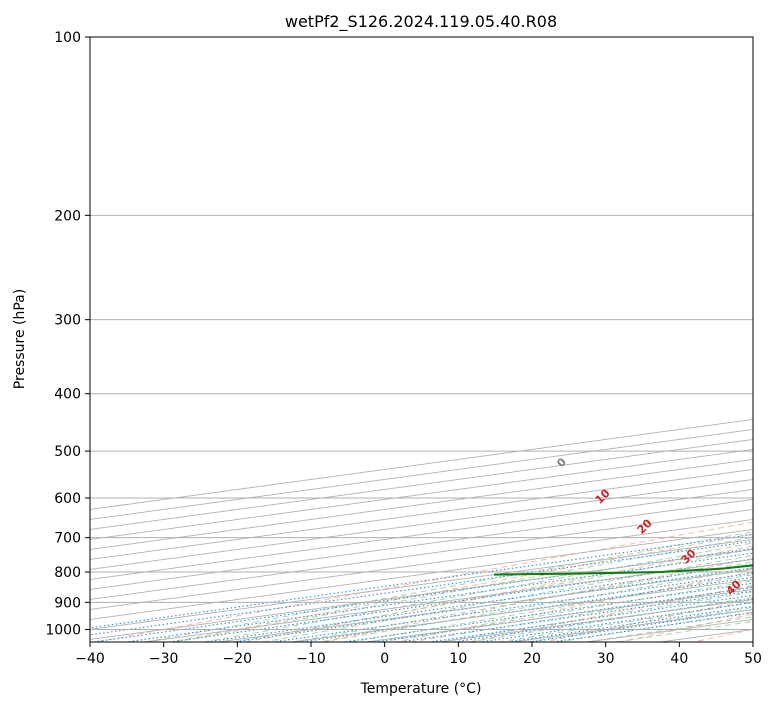 This screenshot has width=775, height=708. I want to click on x-tick-label: −10, so click(311, 659).